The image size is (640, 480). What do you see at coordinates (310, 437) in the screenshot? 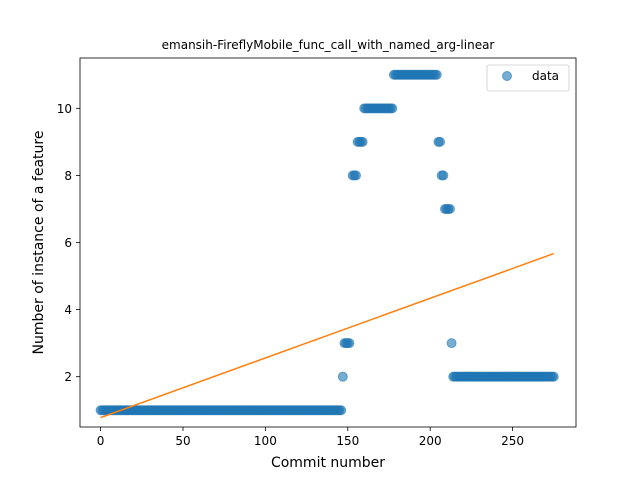
I see `x-axis: 0 50 100 150 200 250` at bounding box center [310, 437].